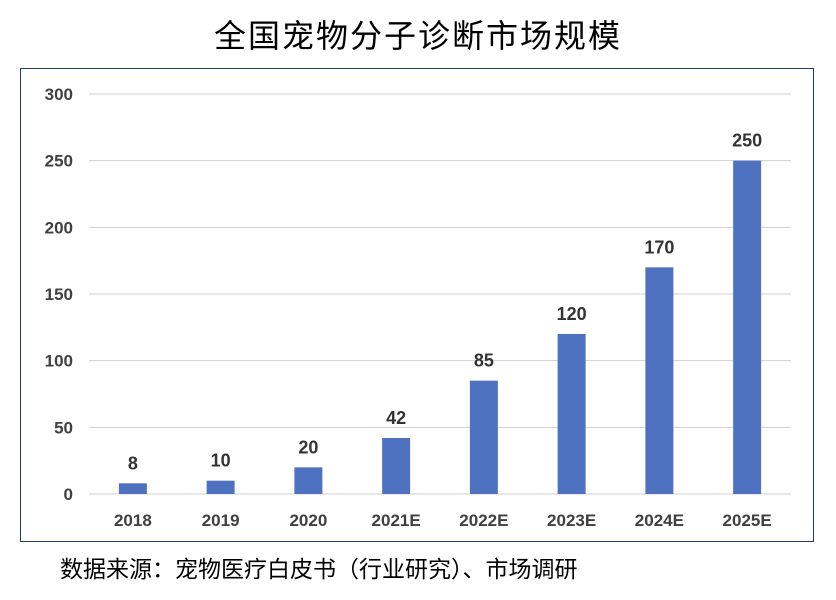 The width and height of the screenshot is (836, 600). I want to click on data-label: 250, so click(747, 141).